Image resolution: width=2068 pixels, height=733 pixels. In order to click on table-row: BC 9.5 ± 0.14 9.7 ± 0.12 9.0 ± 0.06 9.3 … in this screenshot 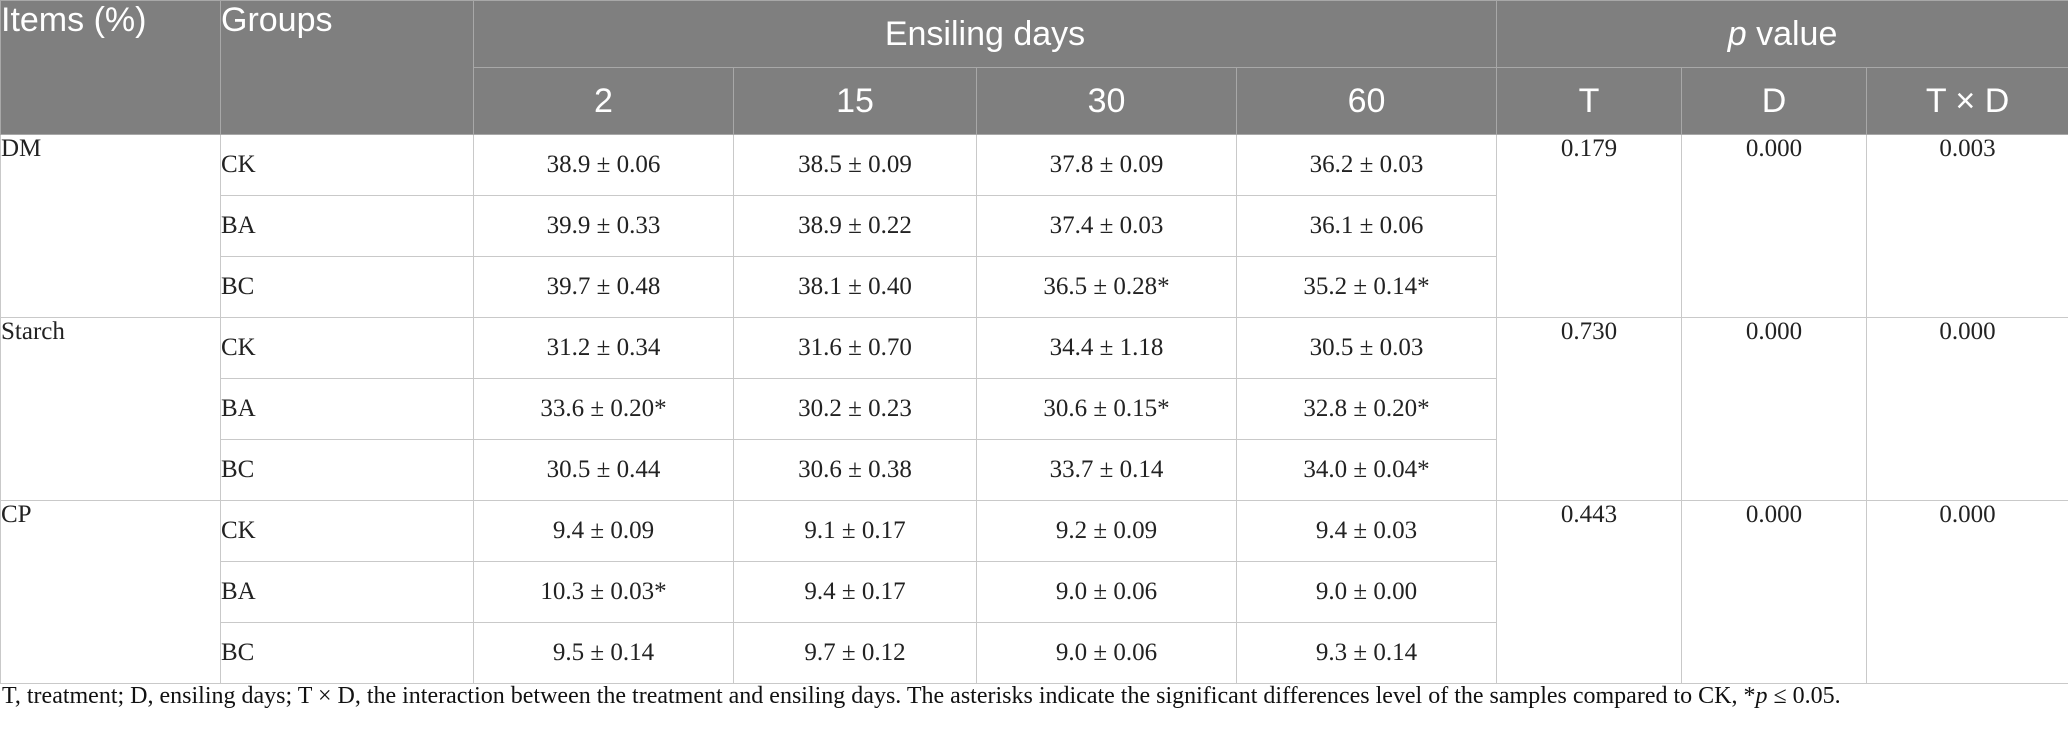, I will do `click(1034, 653)`.